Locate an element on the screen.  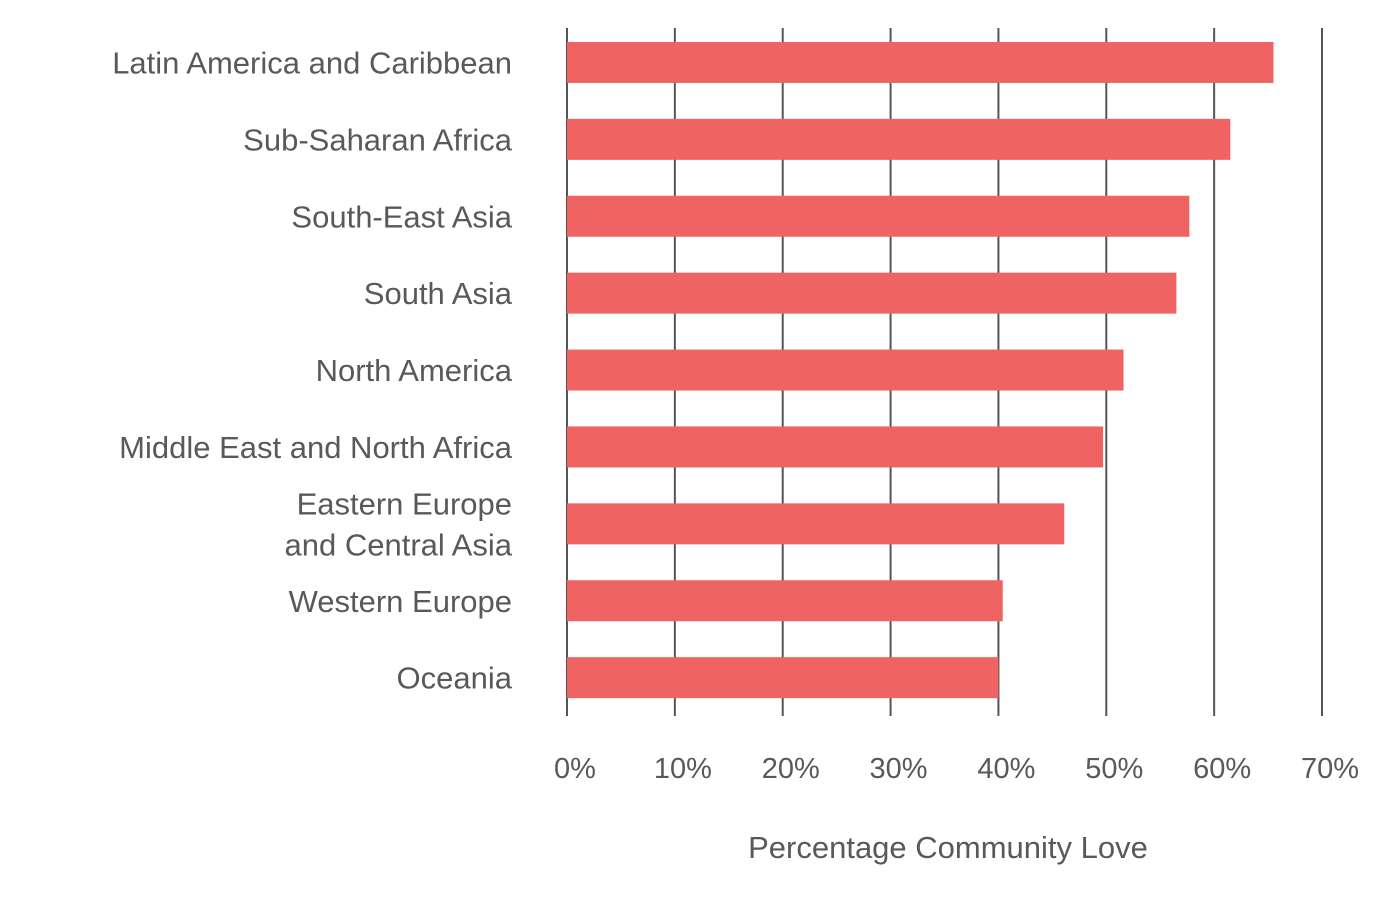
category-label-line: Middle East and North Africa is located at coordinates (316, 447).